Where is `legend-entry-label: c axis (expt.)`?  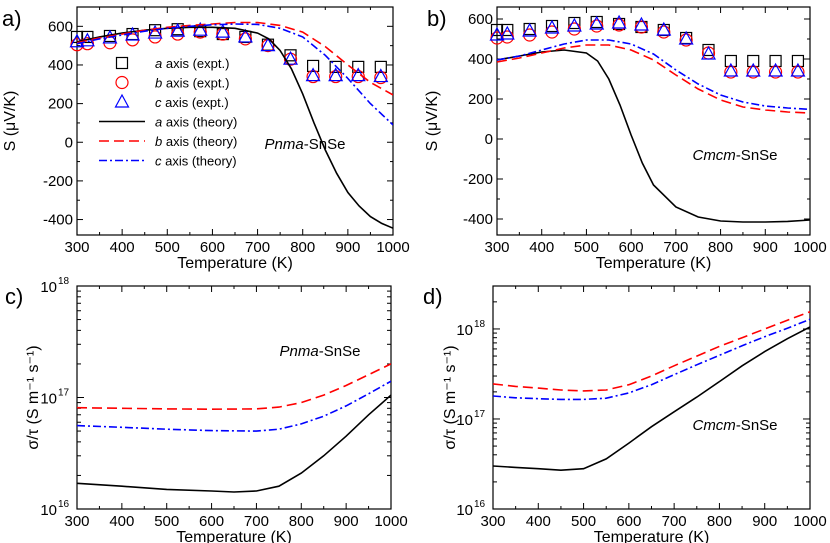 legend-entry-label: c axis (expt.) is located at coordinates (192, 102).